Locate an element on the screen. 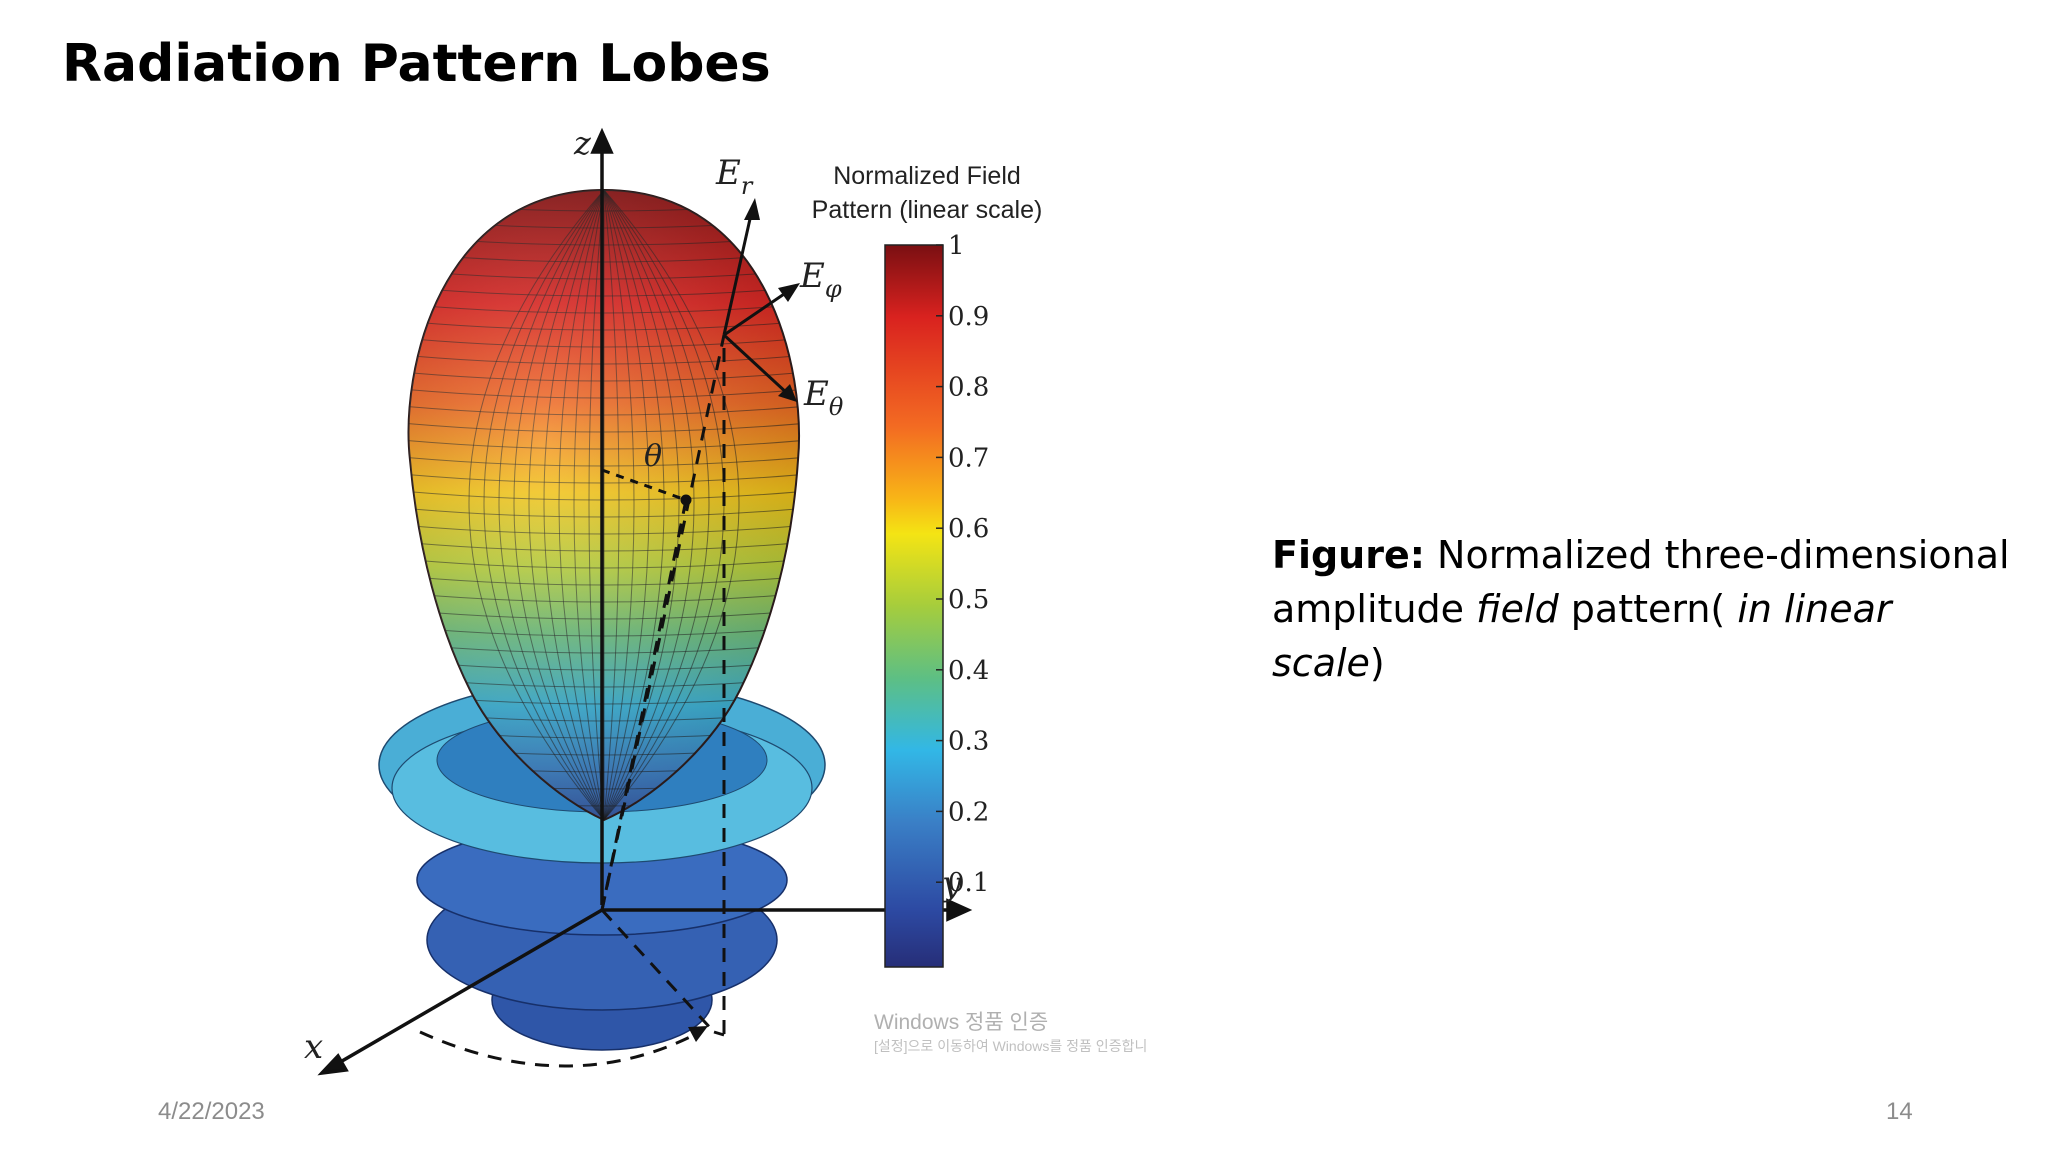 This screenshot has width=2048, height=1152. etheta-label: Eθ is located at coordinates (823, 397).